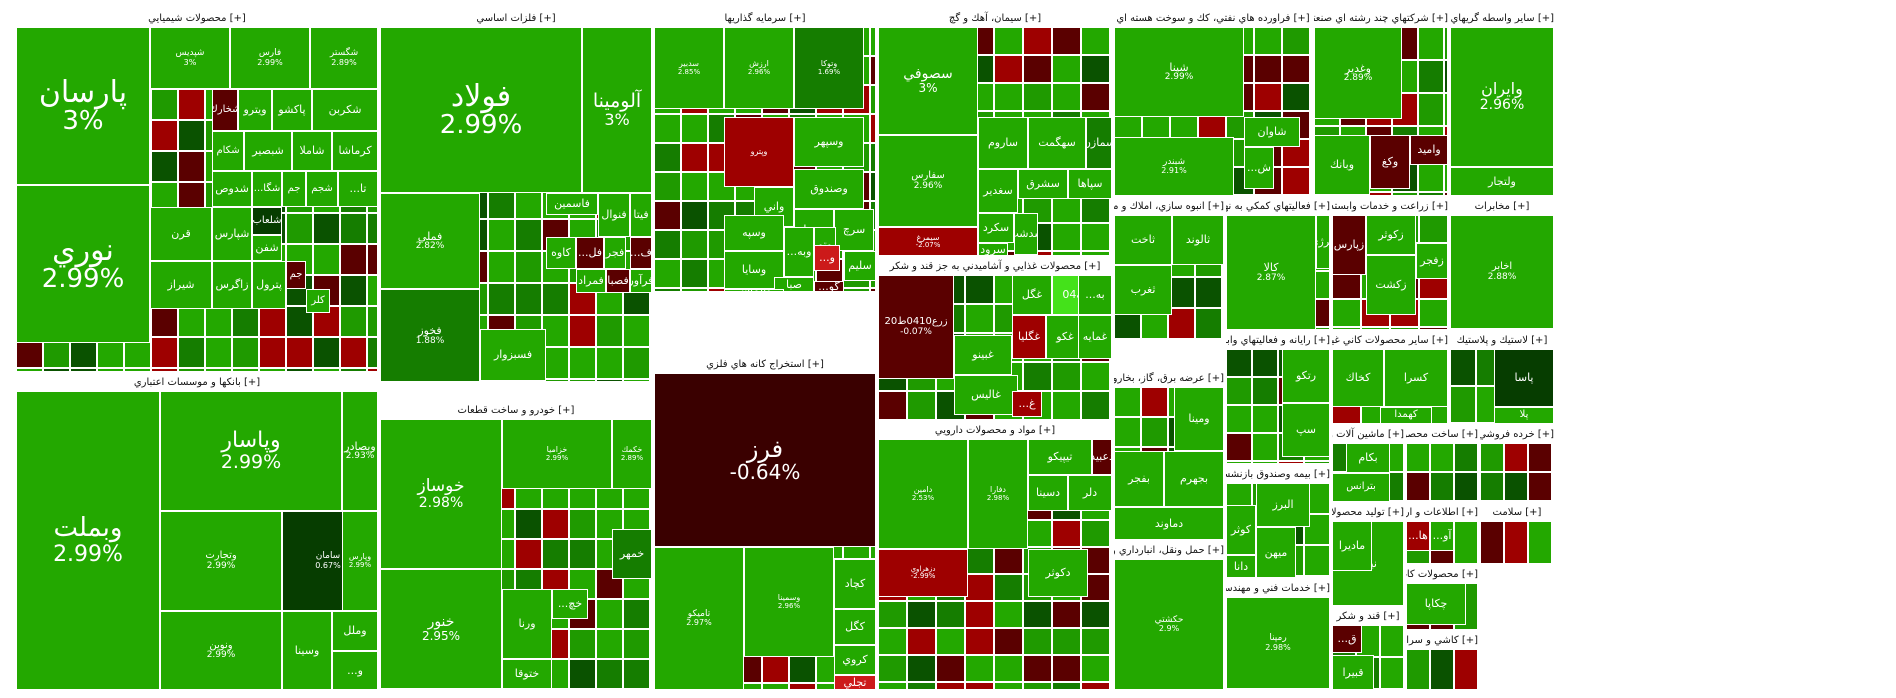 Image resolution: width=1896 pixels, height=698 pixels. I want to click on stock-tile: وپاسار 2.99%, so click(251, 451).